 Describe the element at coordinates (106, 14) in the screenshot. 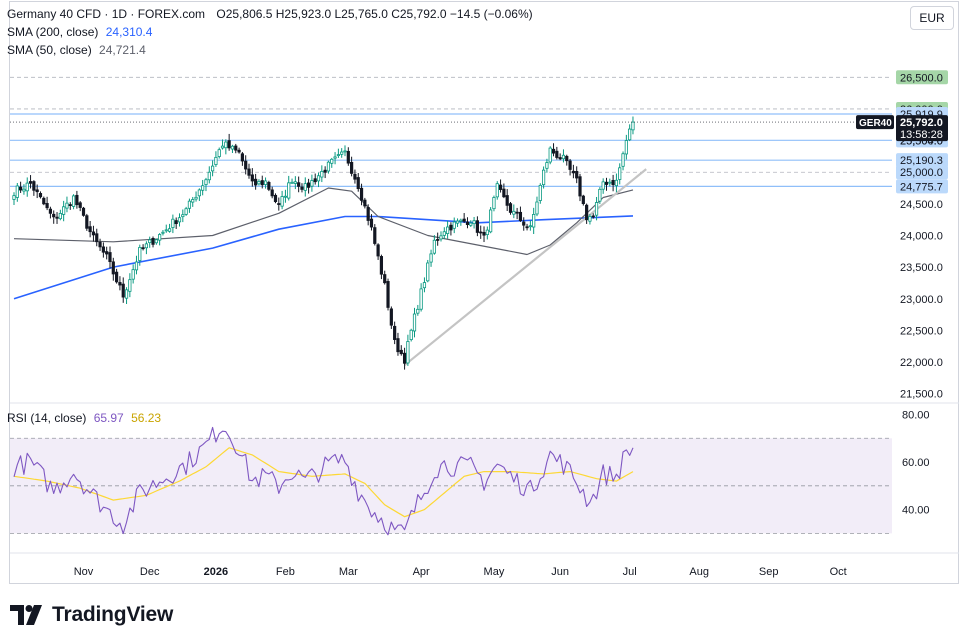

I see `symbol-line: Germany 40 CFD · 1D · FOREX.com` at that location.